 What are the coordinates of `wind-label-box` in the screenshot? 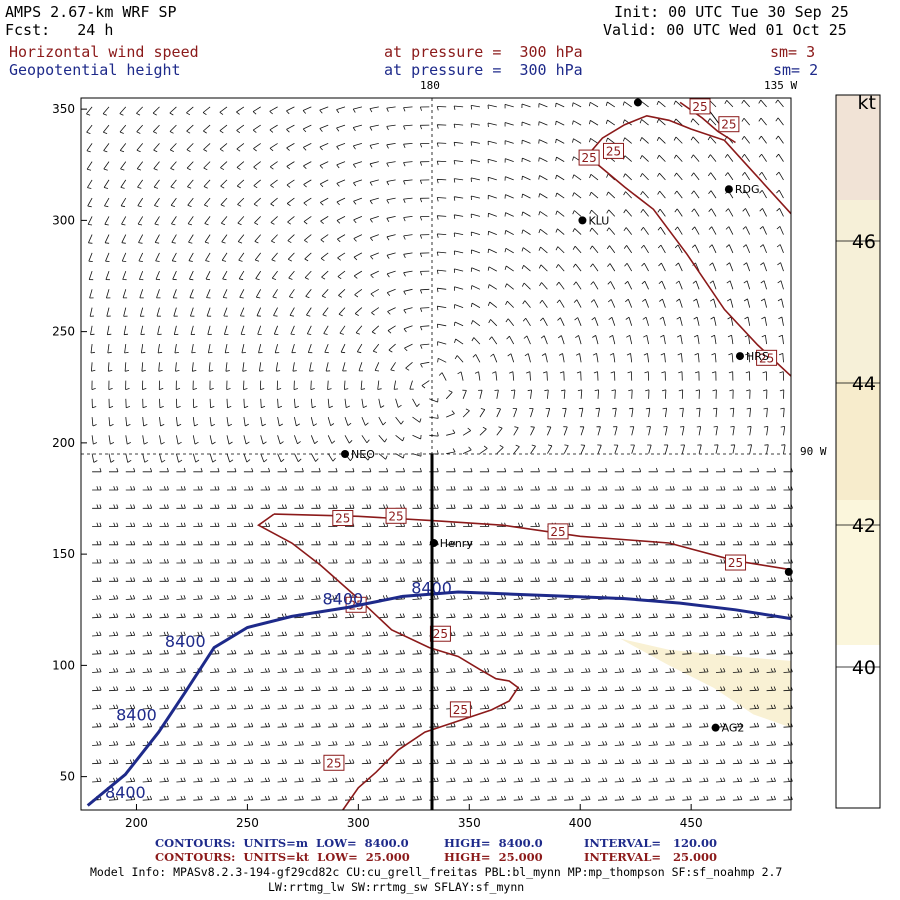 It's located at (440, 633).